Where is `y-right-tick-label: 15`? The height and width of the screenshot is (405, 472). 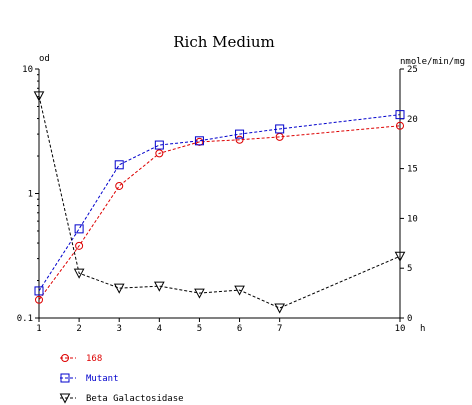
y-right-tick-label: 15 is located at coordinates (412, 170).